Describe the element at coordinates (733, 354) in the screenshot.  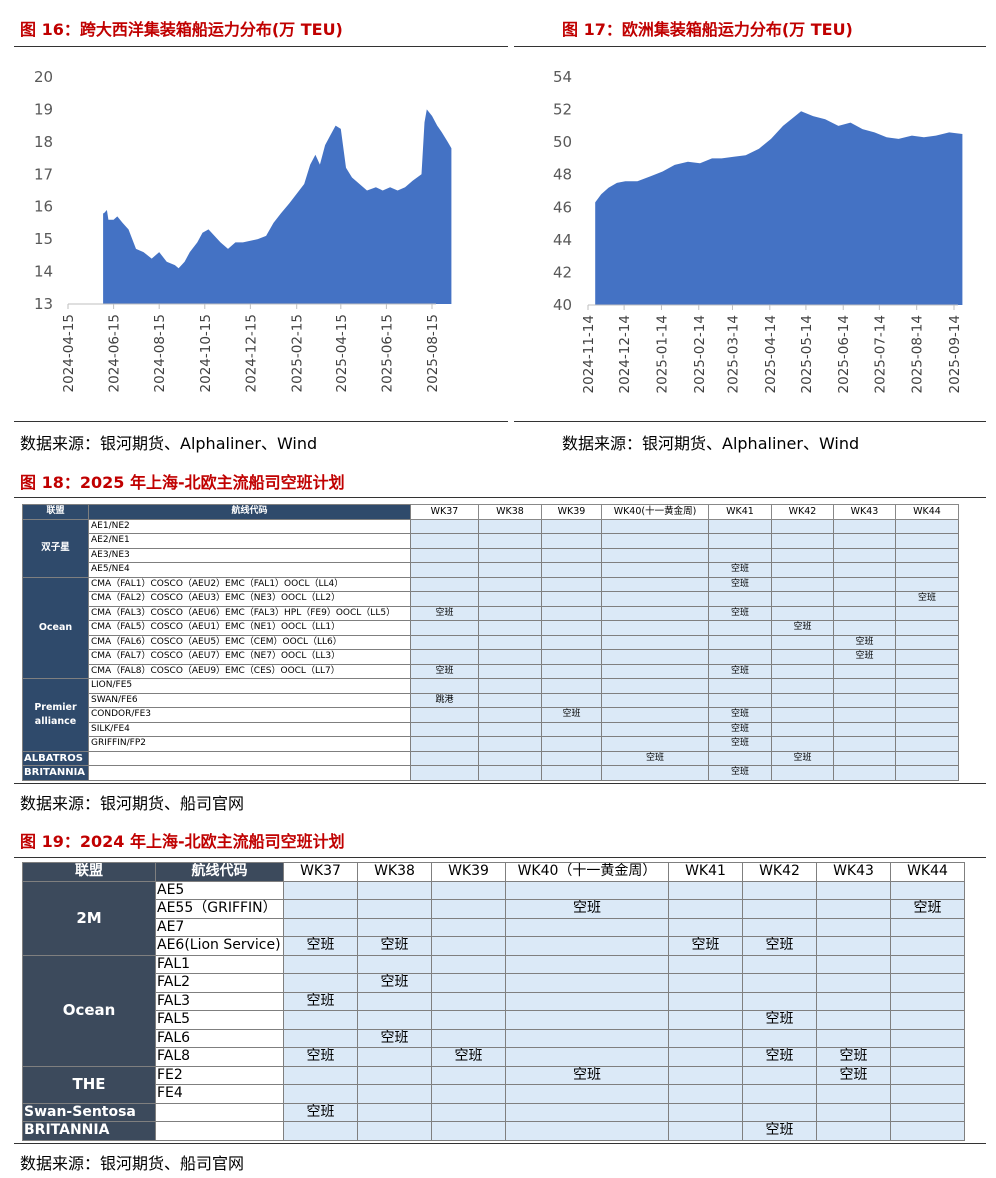
I see `fig17-x-tick-label: 2025-03-14` at that location.